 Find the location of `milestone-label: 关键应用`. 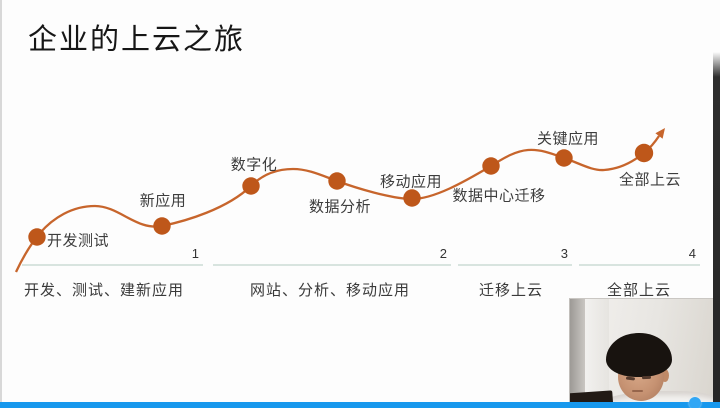

milestone-label: 关键应用 is located at coordinates (568, 139).